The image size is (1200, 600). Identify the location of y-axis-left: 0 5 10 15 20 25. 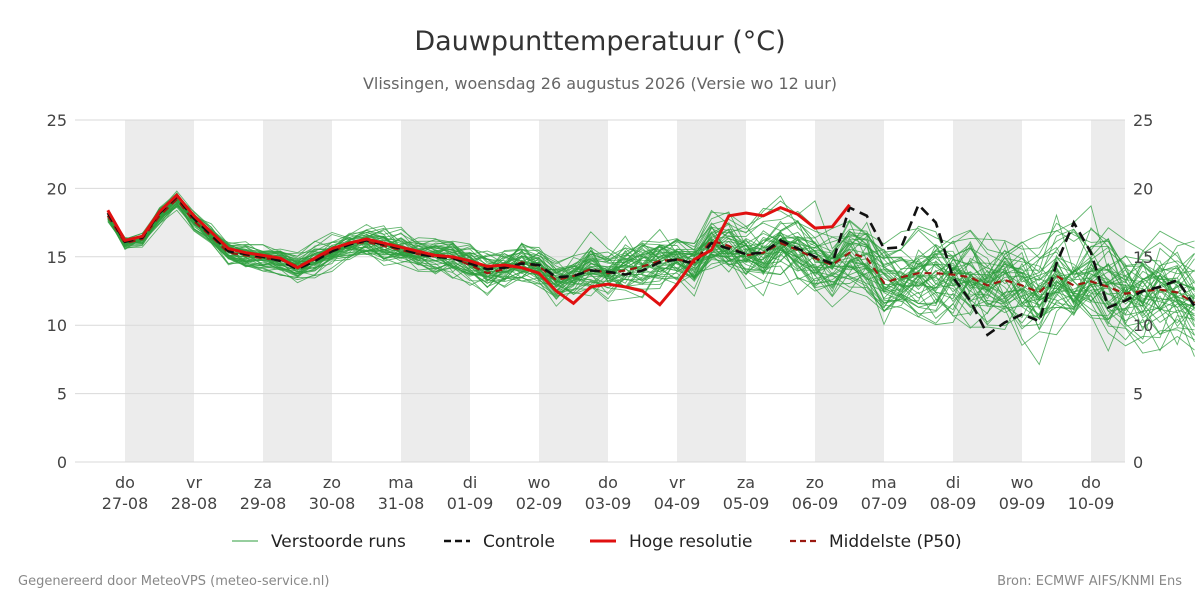
(57, 291).